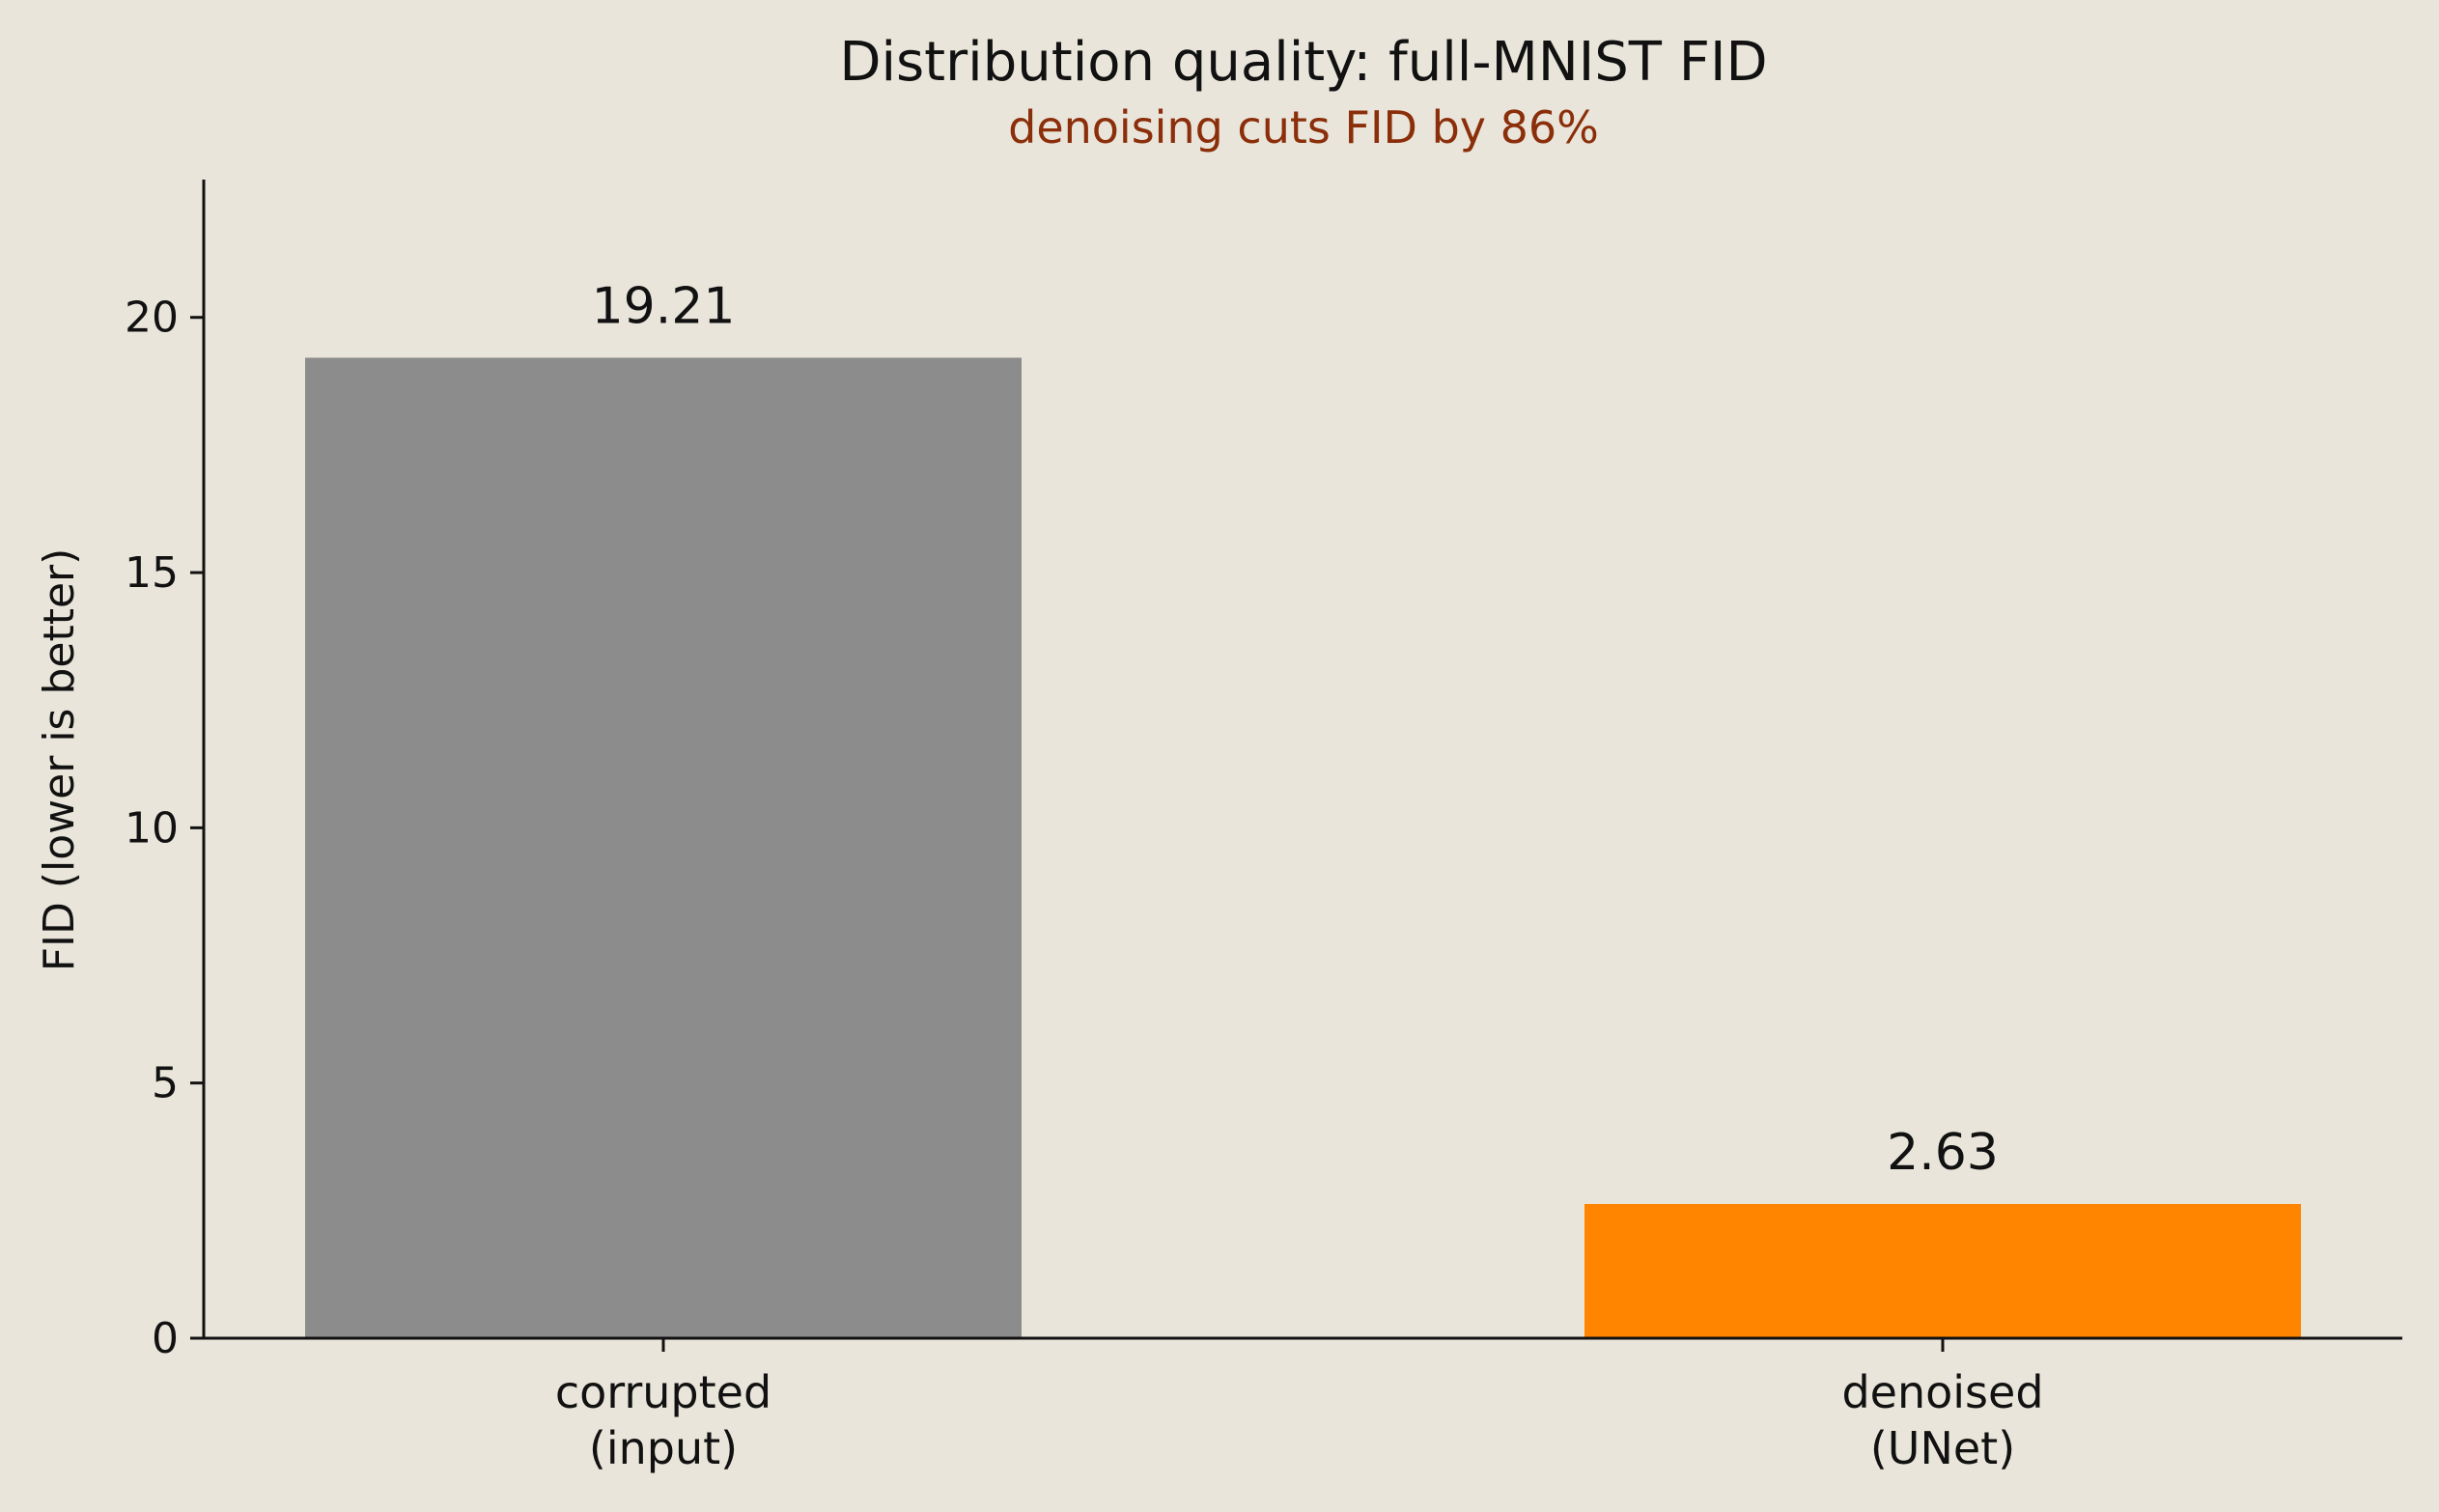  I want to click on x-tick-label-0: corrupted (input), so click(663, 1420).